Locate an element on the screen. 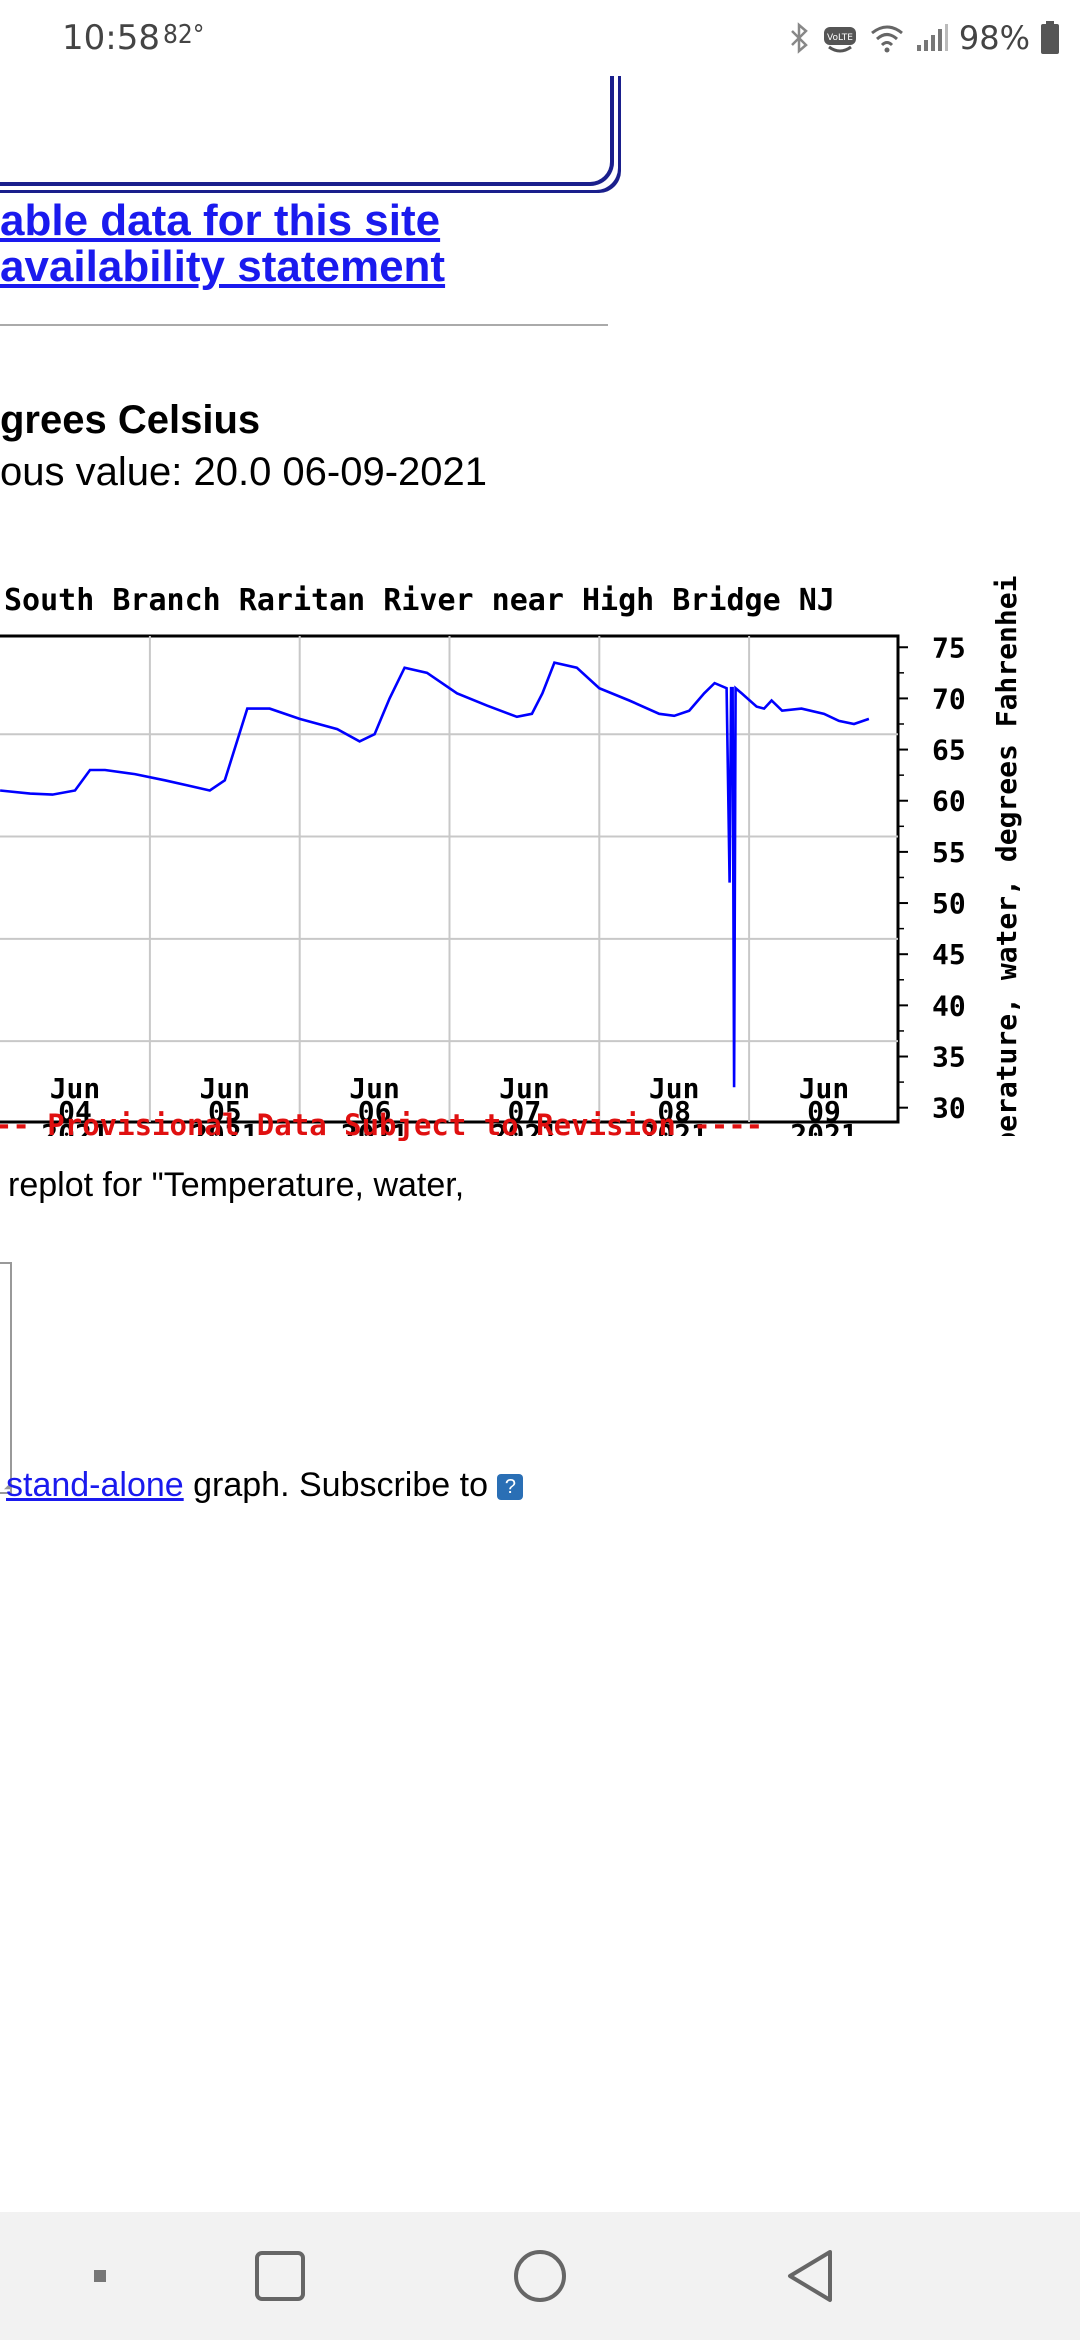  available-data-link: able data for this site is located at coordinates (220, 220).